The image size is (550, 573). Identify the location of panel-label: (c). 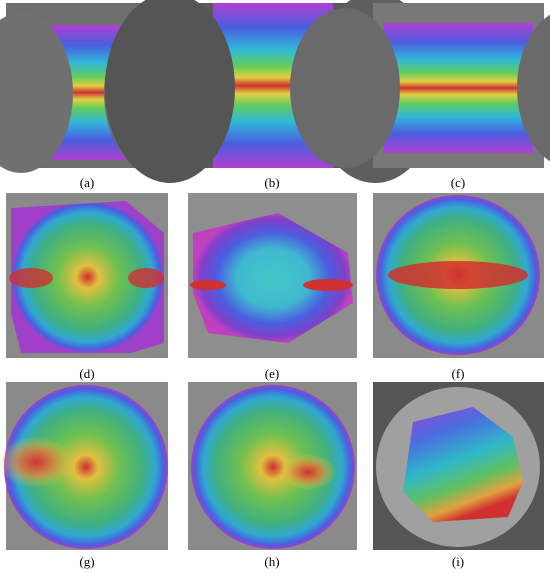
(458, 182).